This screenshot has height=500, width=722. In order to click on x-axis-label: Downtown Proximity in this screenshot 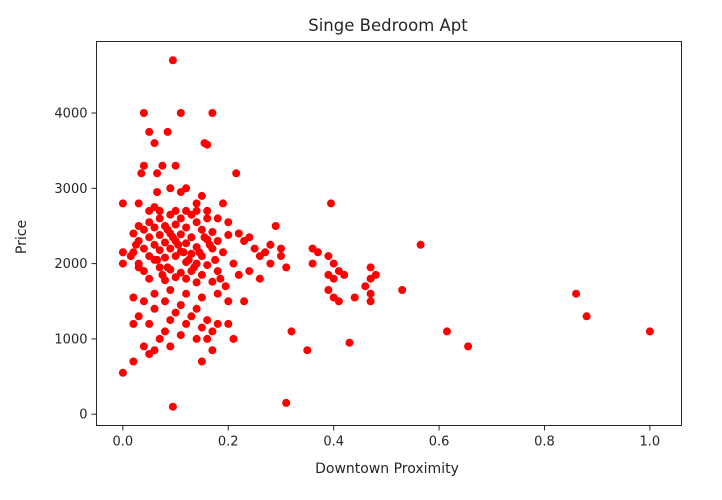, I will do `click(387, 469)`.